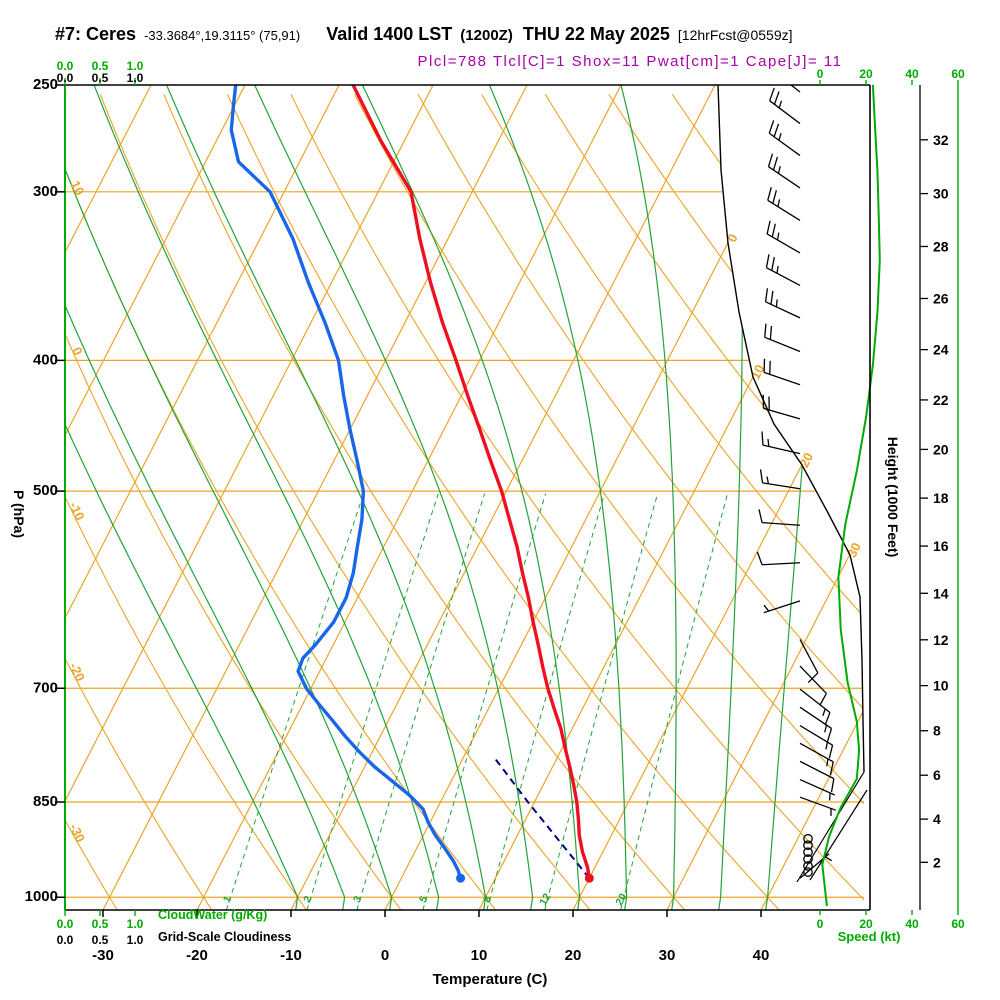 This screenshot has height=1000, width=1000. Describe the element at coordinates (941, 546) in the screenshot. I see `height-tick-label: 16` at that location.